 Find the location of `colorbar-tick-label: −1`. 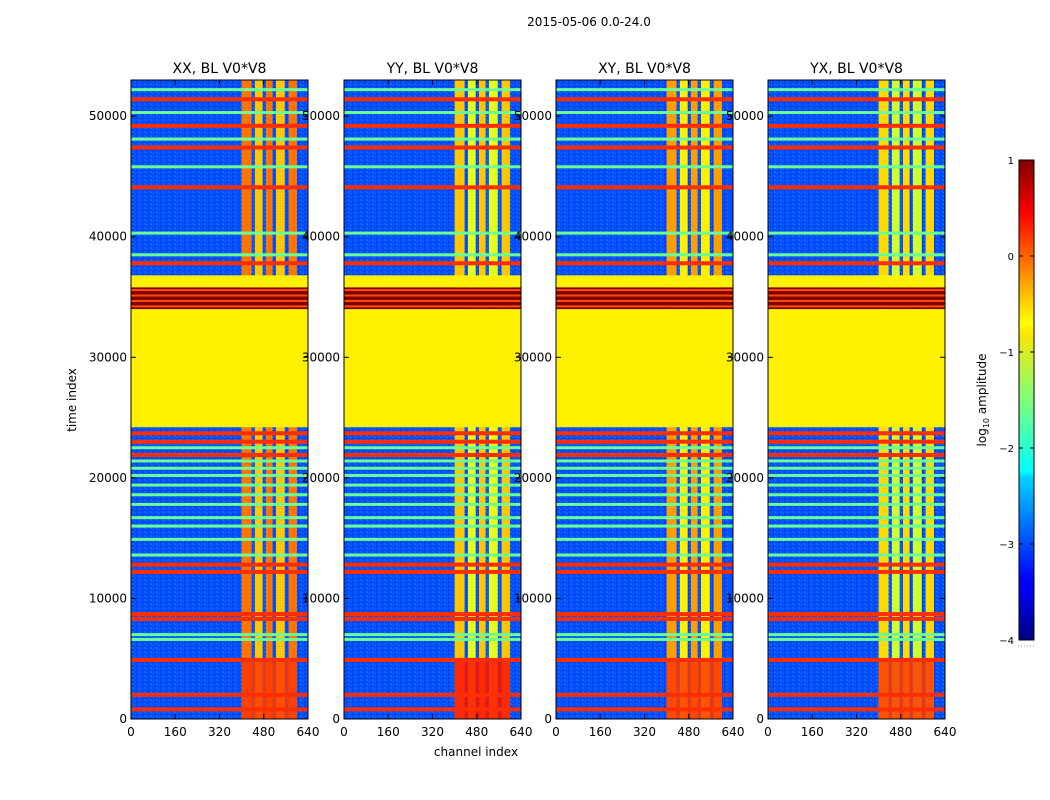

colorbar-tick-label: −1 is located at coordinates (1006, 353).